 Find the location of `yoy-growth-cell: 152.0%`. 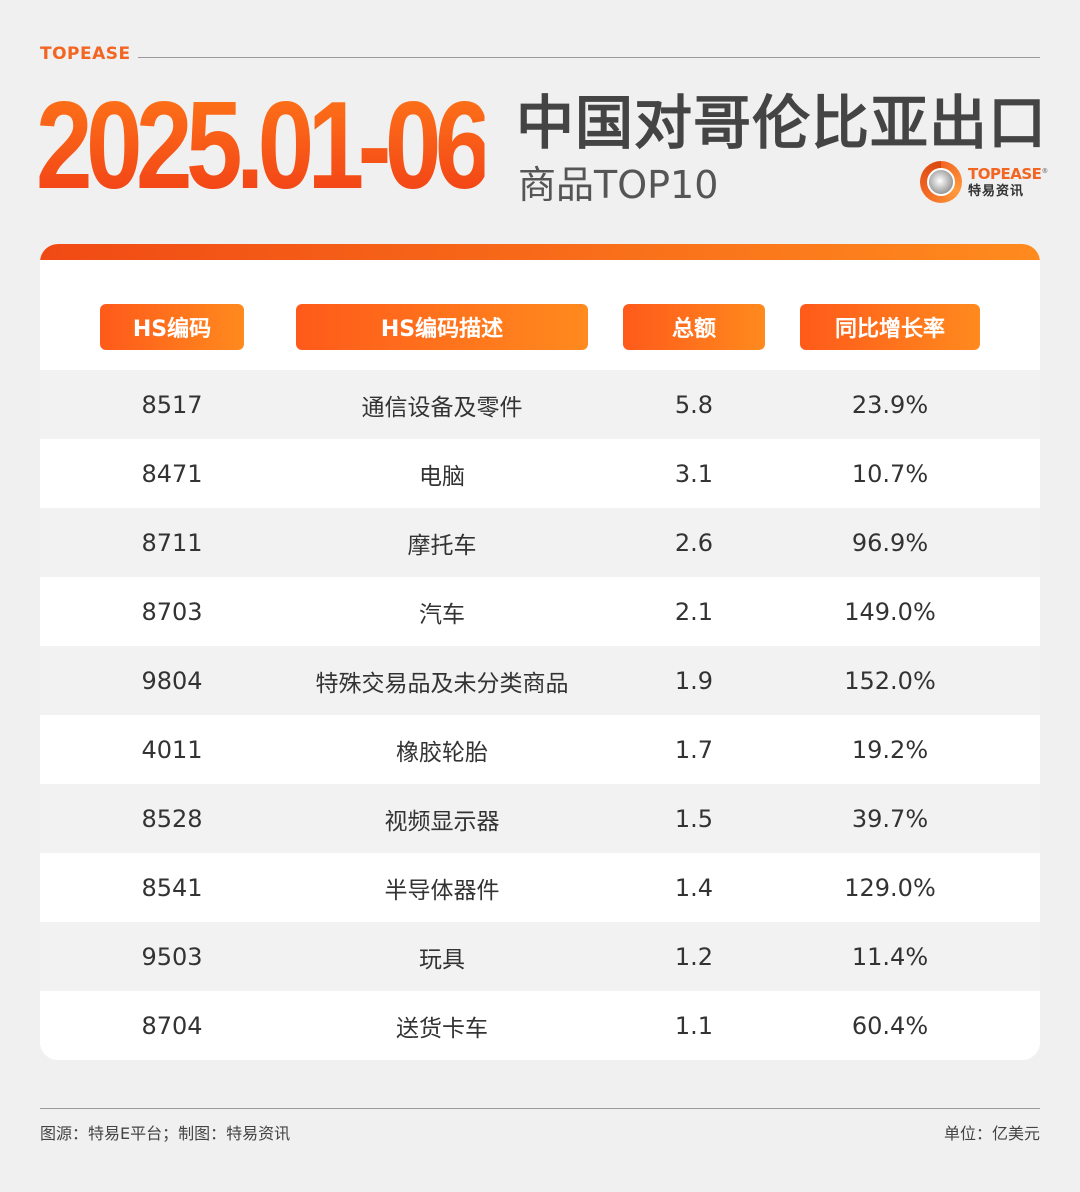

yoy-growth-cell: 152.0% is located at coordinates (890, 680).